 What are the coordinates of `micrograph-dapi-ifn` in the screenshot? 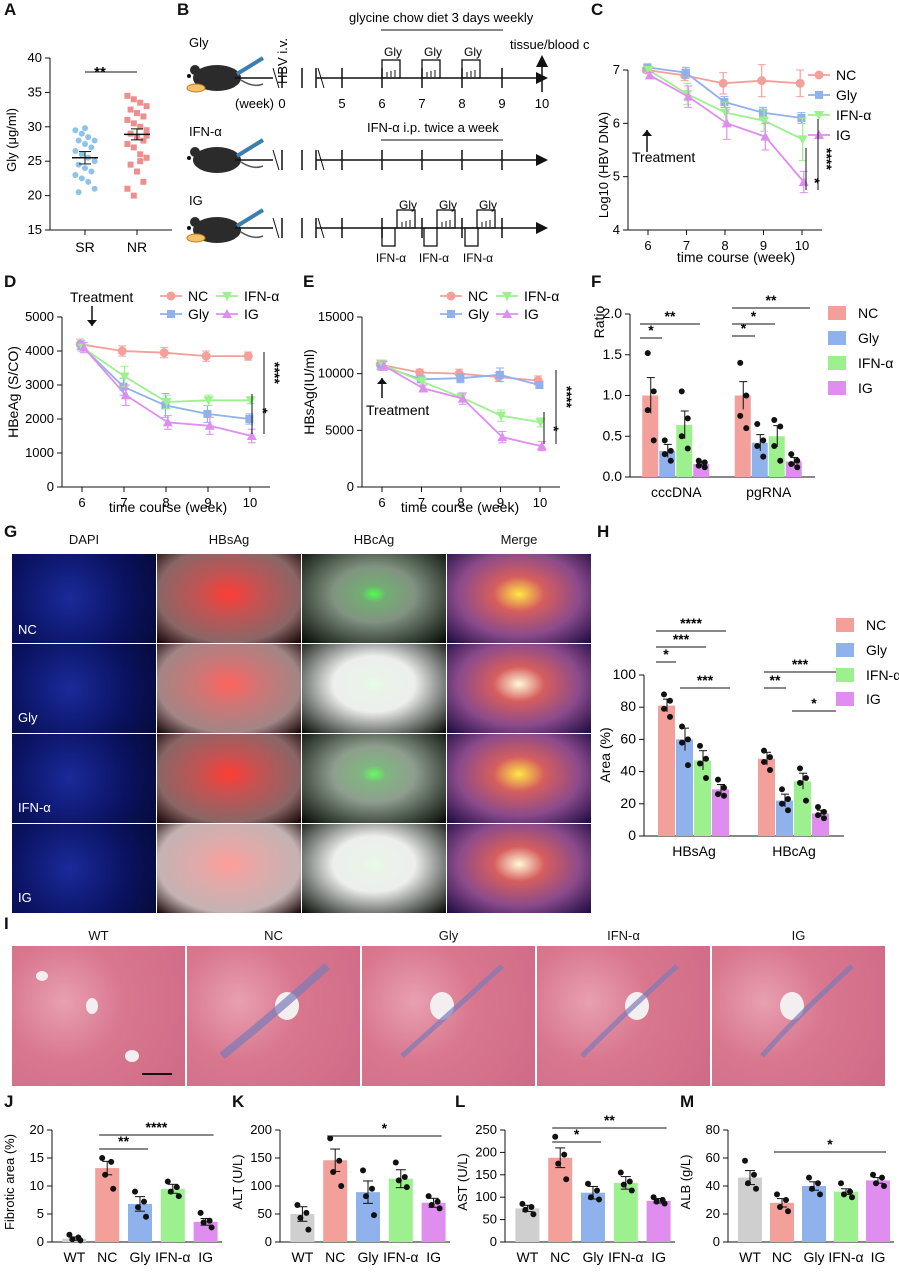 It's located at (84, 778).